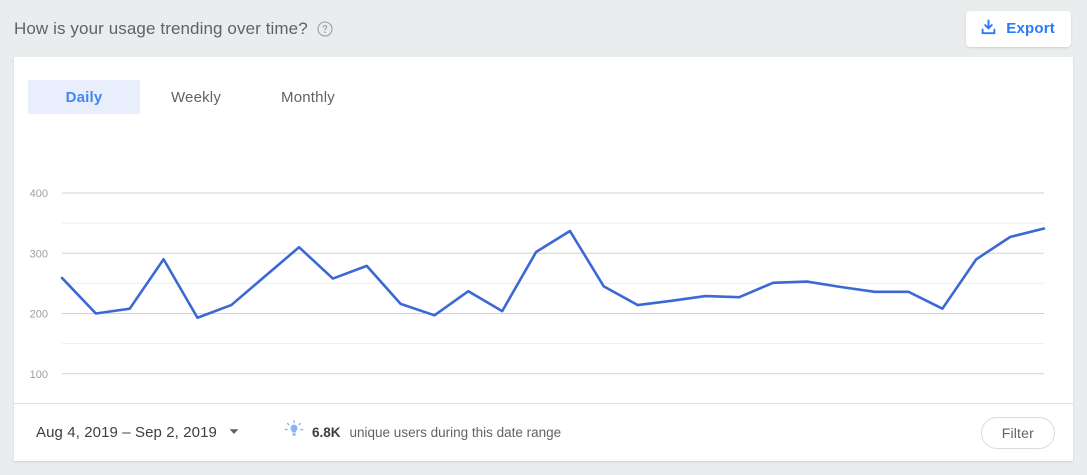 This screenshot has height=475, width=1087. I want to click on svg-text: 300, so click(39, 254).